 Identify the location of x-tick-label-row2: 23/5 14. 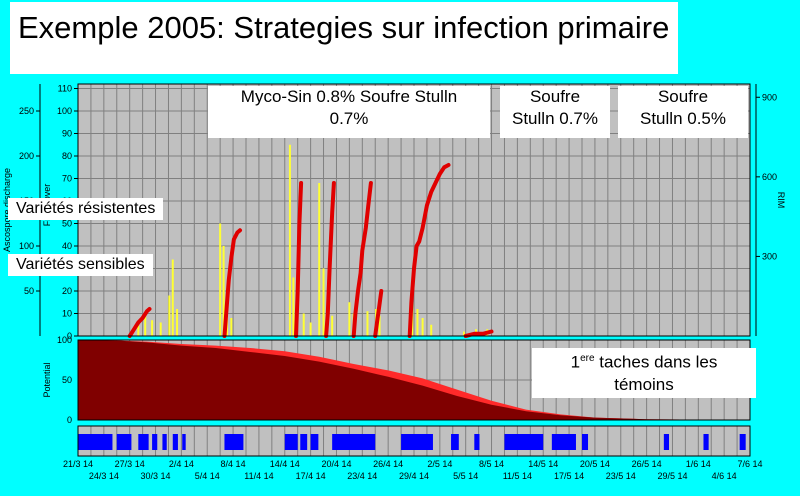
(621, 476).